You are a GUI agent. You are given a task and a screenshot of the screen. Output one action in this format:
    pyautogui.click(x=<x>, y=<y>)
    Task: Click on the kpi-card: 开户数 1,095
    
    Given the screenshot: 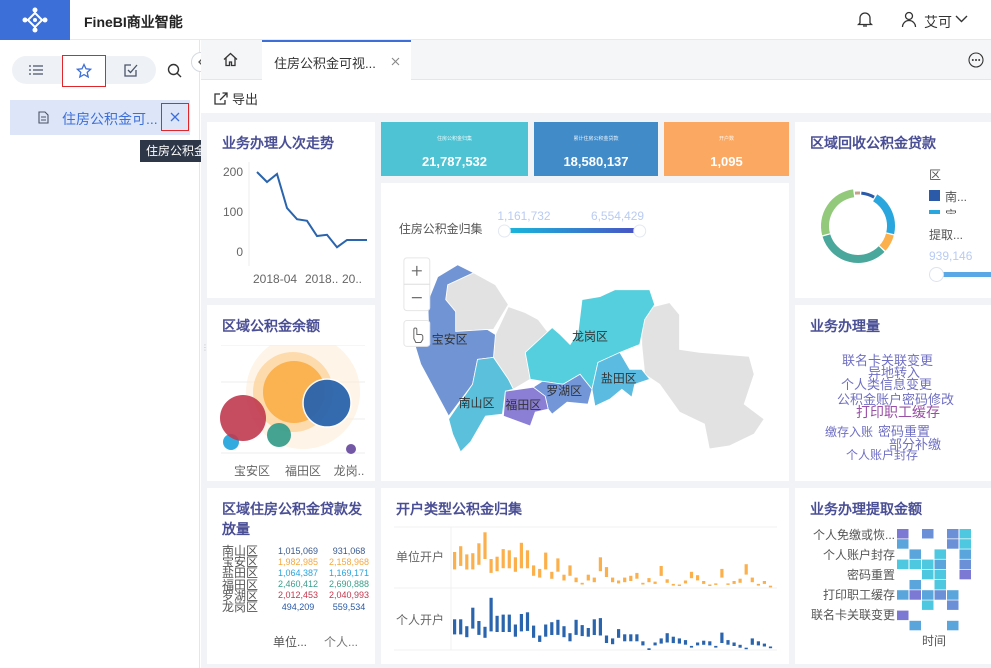 What is the action you would take?
    pyautogui.click(x=726, y=149)
    